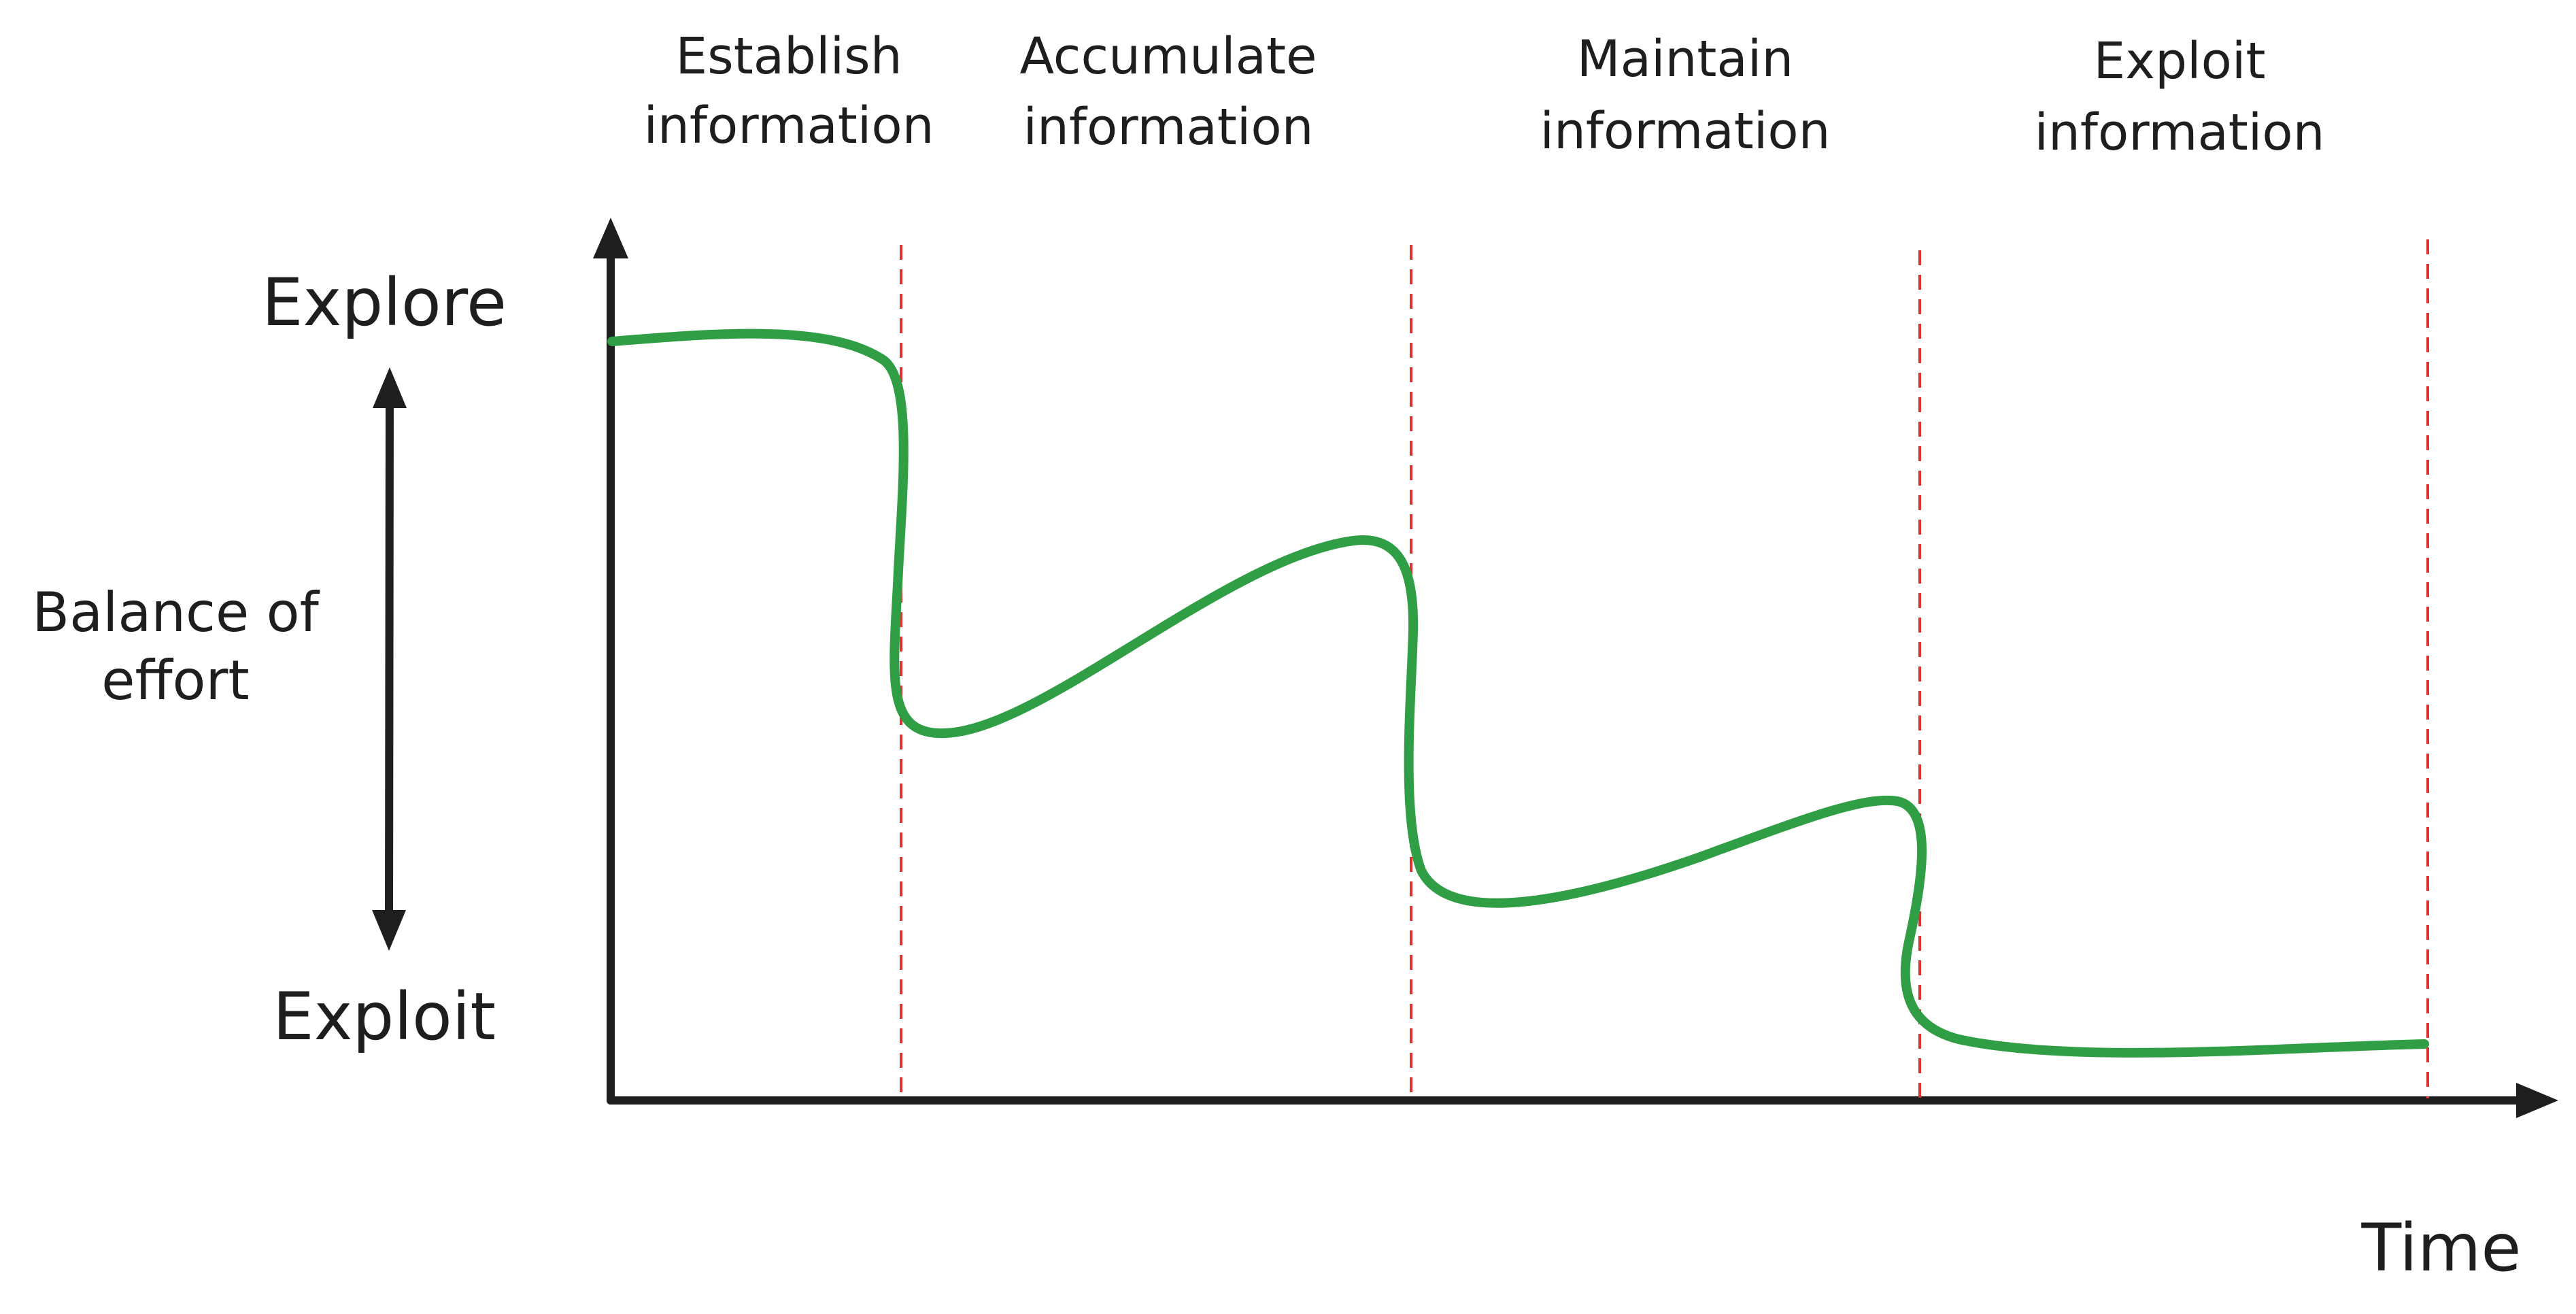 The width and height of the screenshot is (2576, 1314). What do you see at coordinates (788, 91) in the screenshot?
I see `phase-establish: Establish information` at bounding box center [788, 91].